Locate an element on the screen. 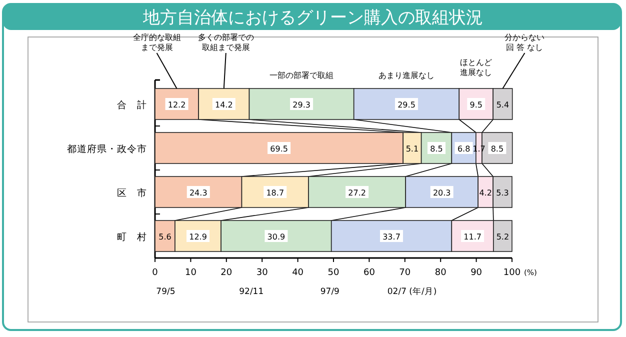 The width and height of the screenshot is (626, 337). series-label: あまり進展なし is located at coordinates (406, 75).